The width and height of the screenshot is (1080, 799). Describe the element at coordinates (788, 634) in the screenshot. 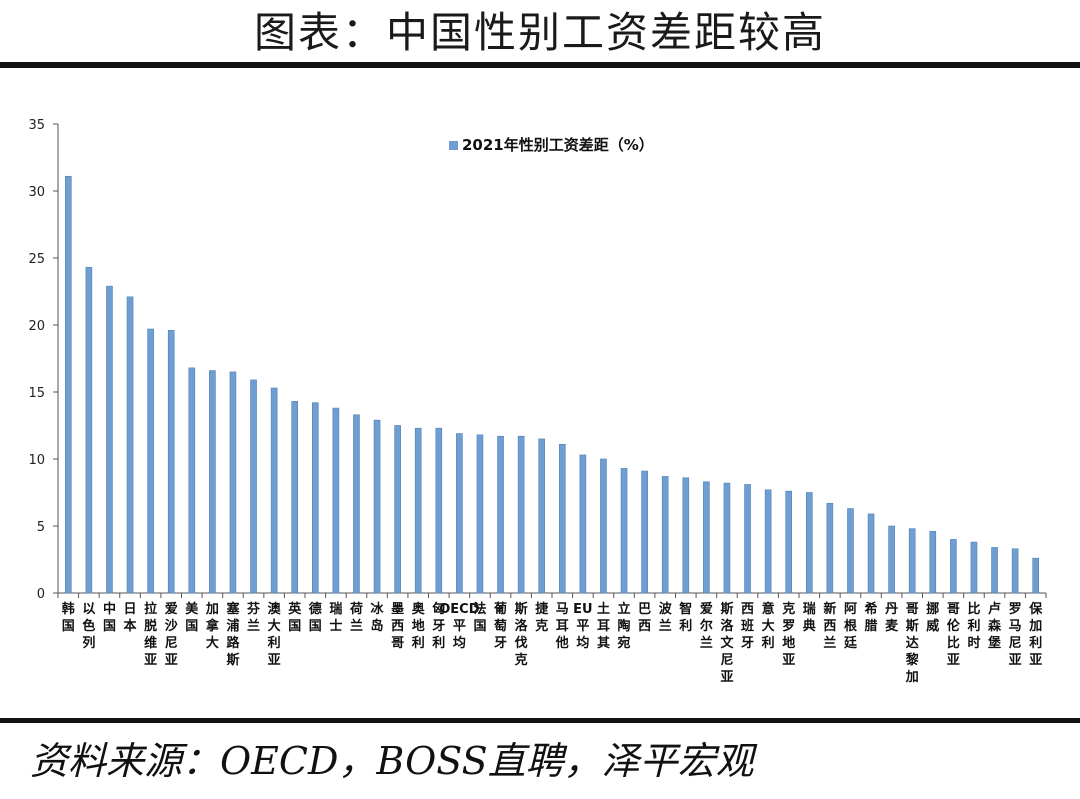

I see `x-tick-label: 克罗地亚` at that location.